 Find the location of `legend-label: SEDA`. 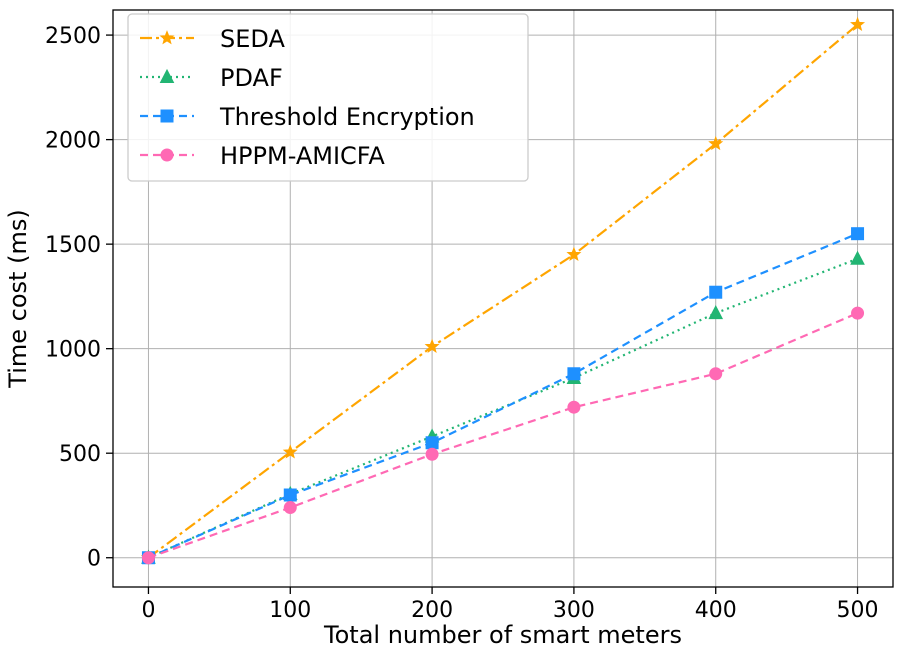

legend-label: SEDA is located at coordinates (252, 39).